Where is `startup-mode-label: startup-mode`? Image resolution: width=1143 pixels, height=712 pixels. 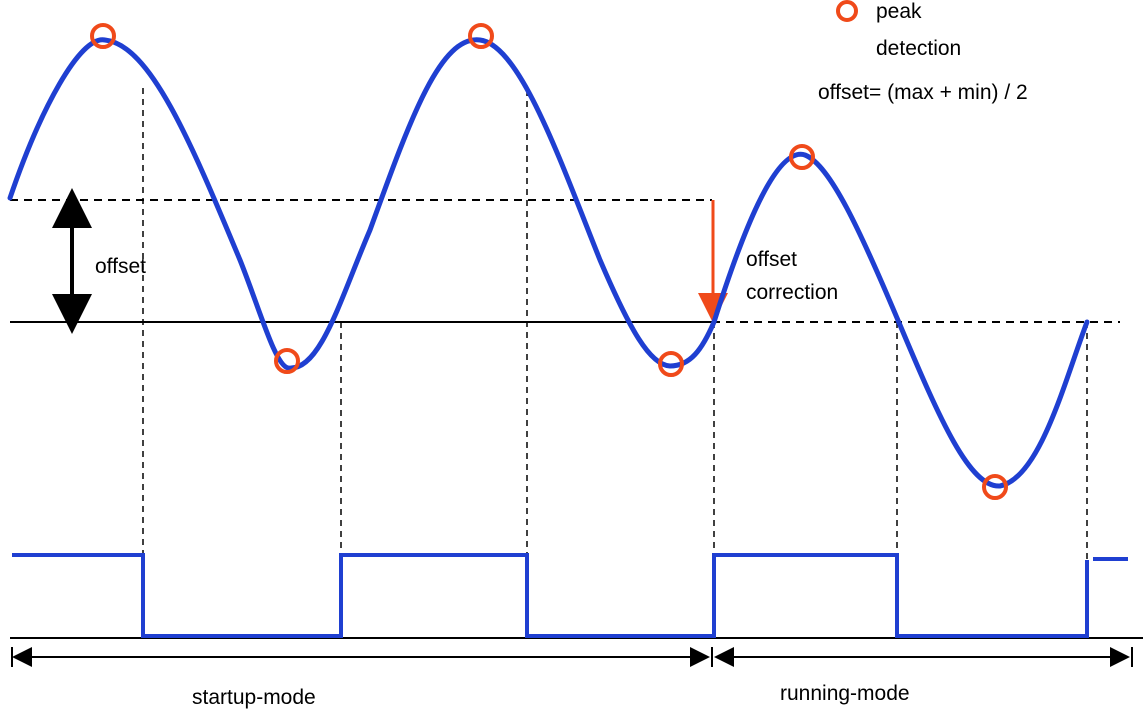
startup-mode-label: startup-mode is located at coordinates (254, 697).